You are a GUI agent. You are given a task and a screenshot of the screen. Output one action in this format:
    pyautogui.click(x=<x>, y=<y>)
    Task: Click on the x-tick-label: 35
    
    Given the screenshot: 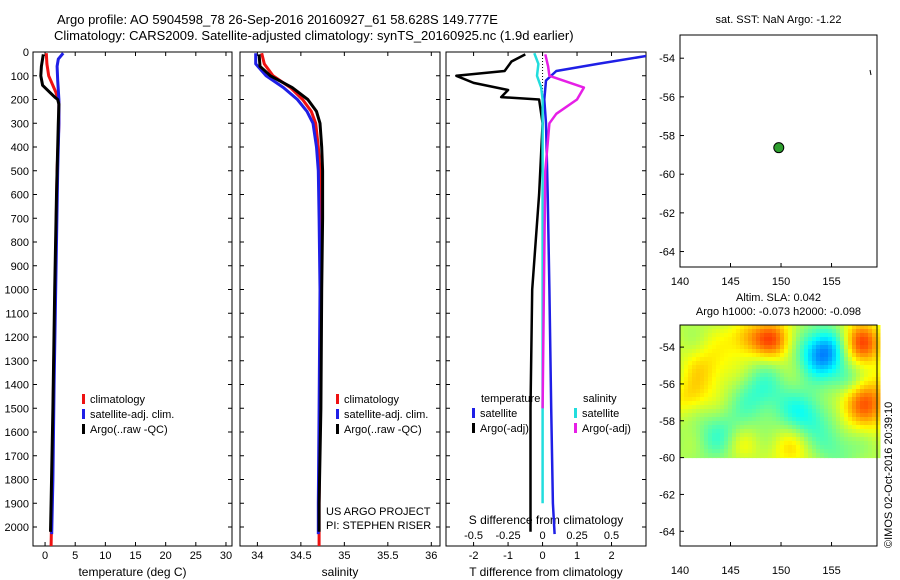 What is the action you would take?
    pyautogui.click(x=344, y=556)
    